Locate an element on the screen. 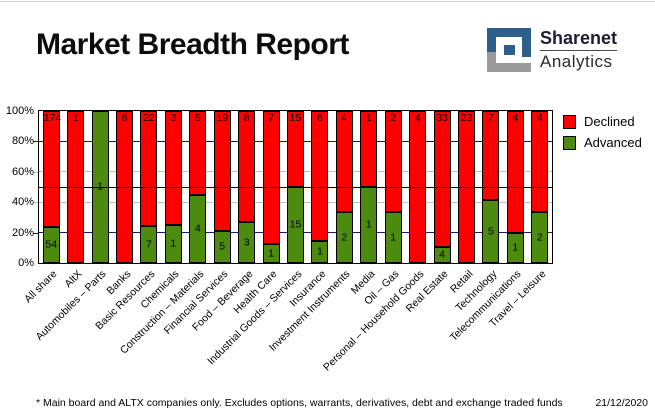  declined-value-label: 23 is located at coordinates (466, 118).